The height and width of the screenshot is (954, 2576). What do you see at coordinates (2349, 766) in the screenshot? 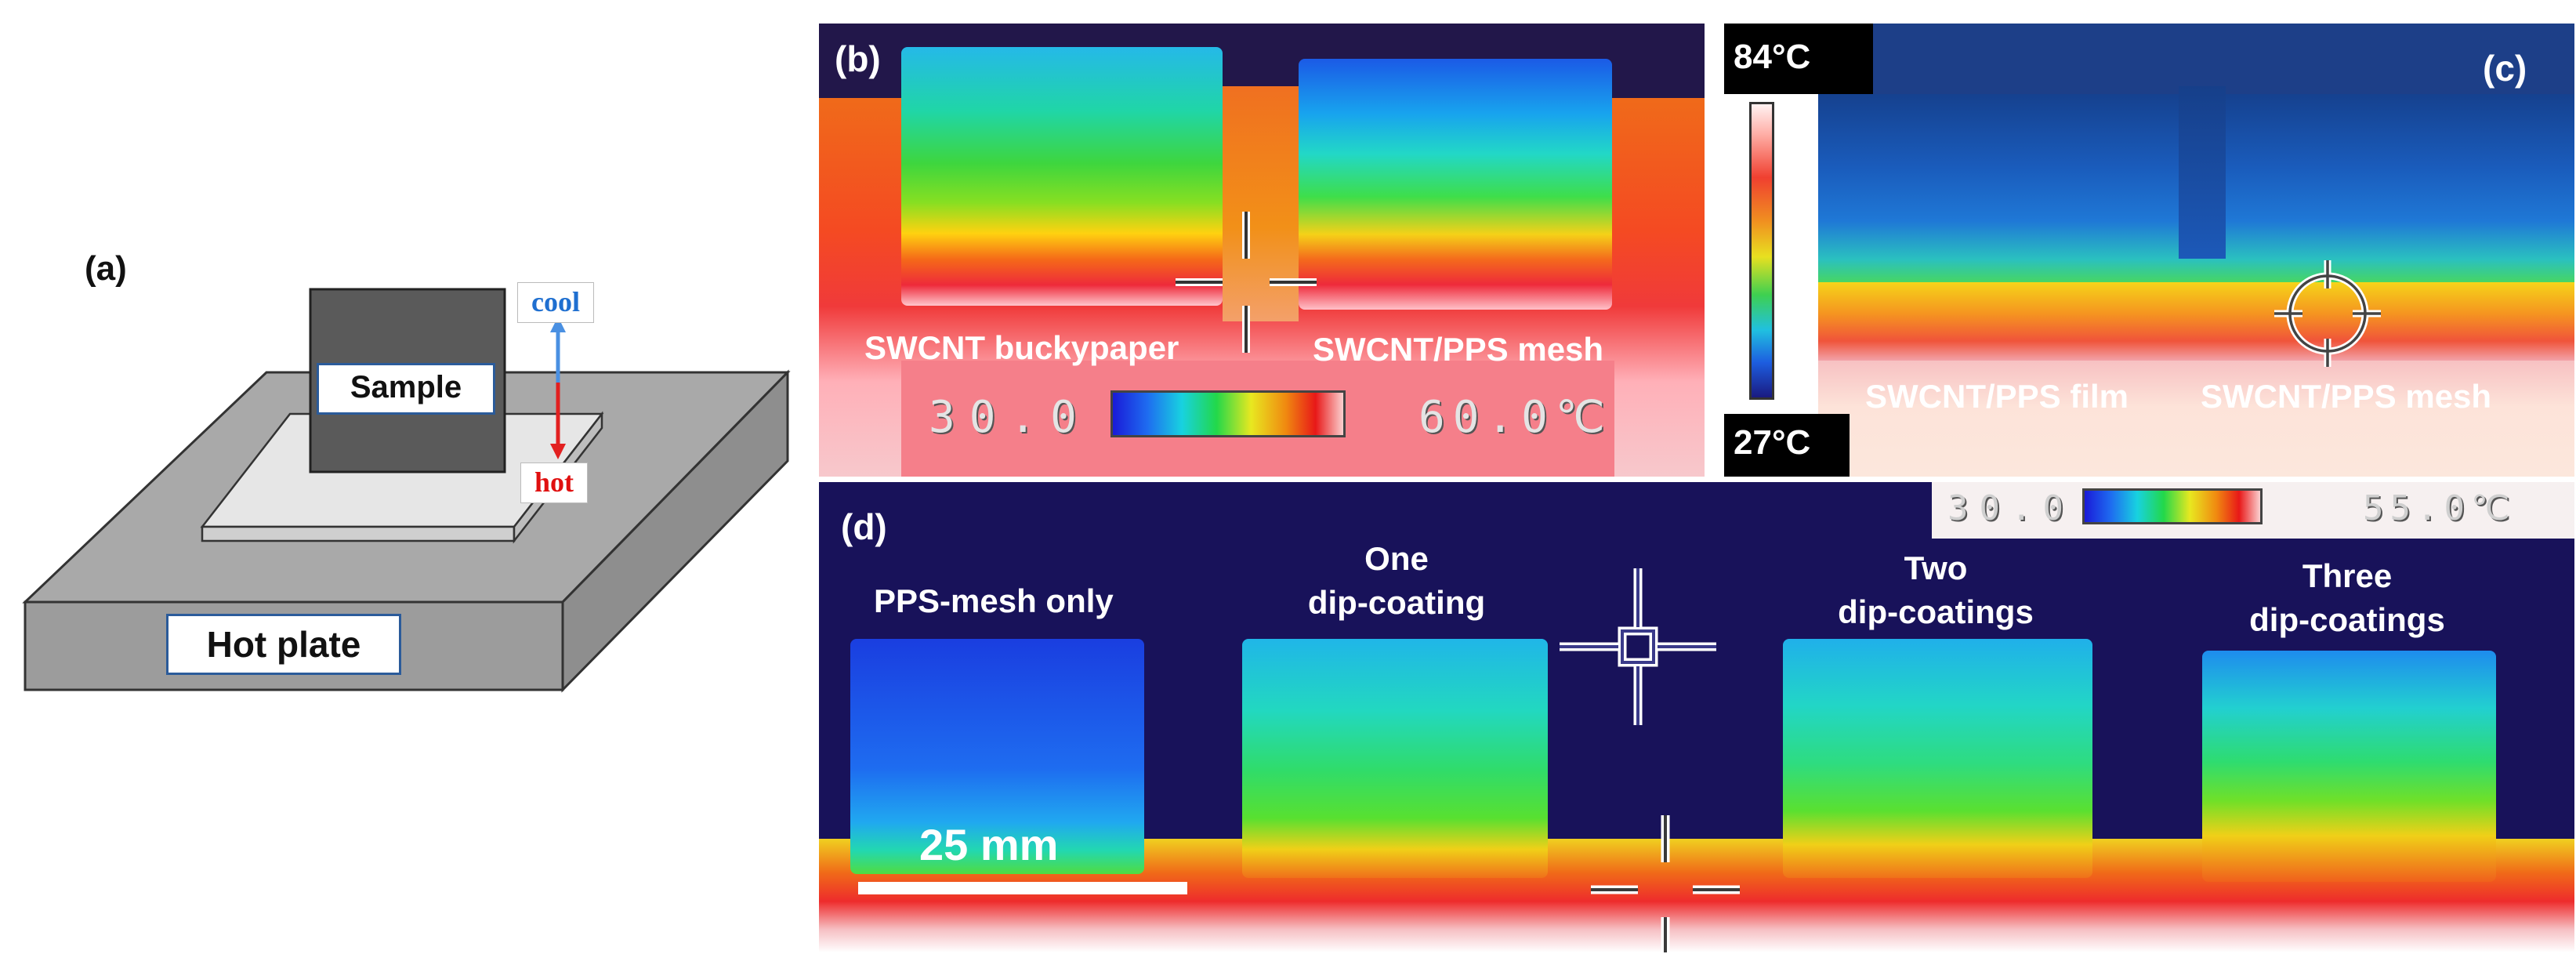
I see `sample-three-dip` at bounding box center [2349, 766].